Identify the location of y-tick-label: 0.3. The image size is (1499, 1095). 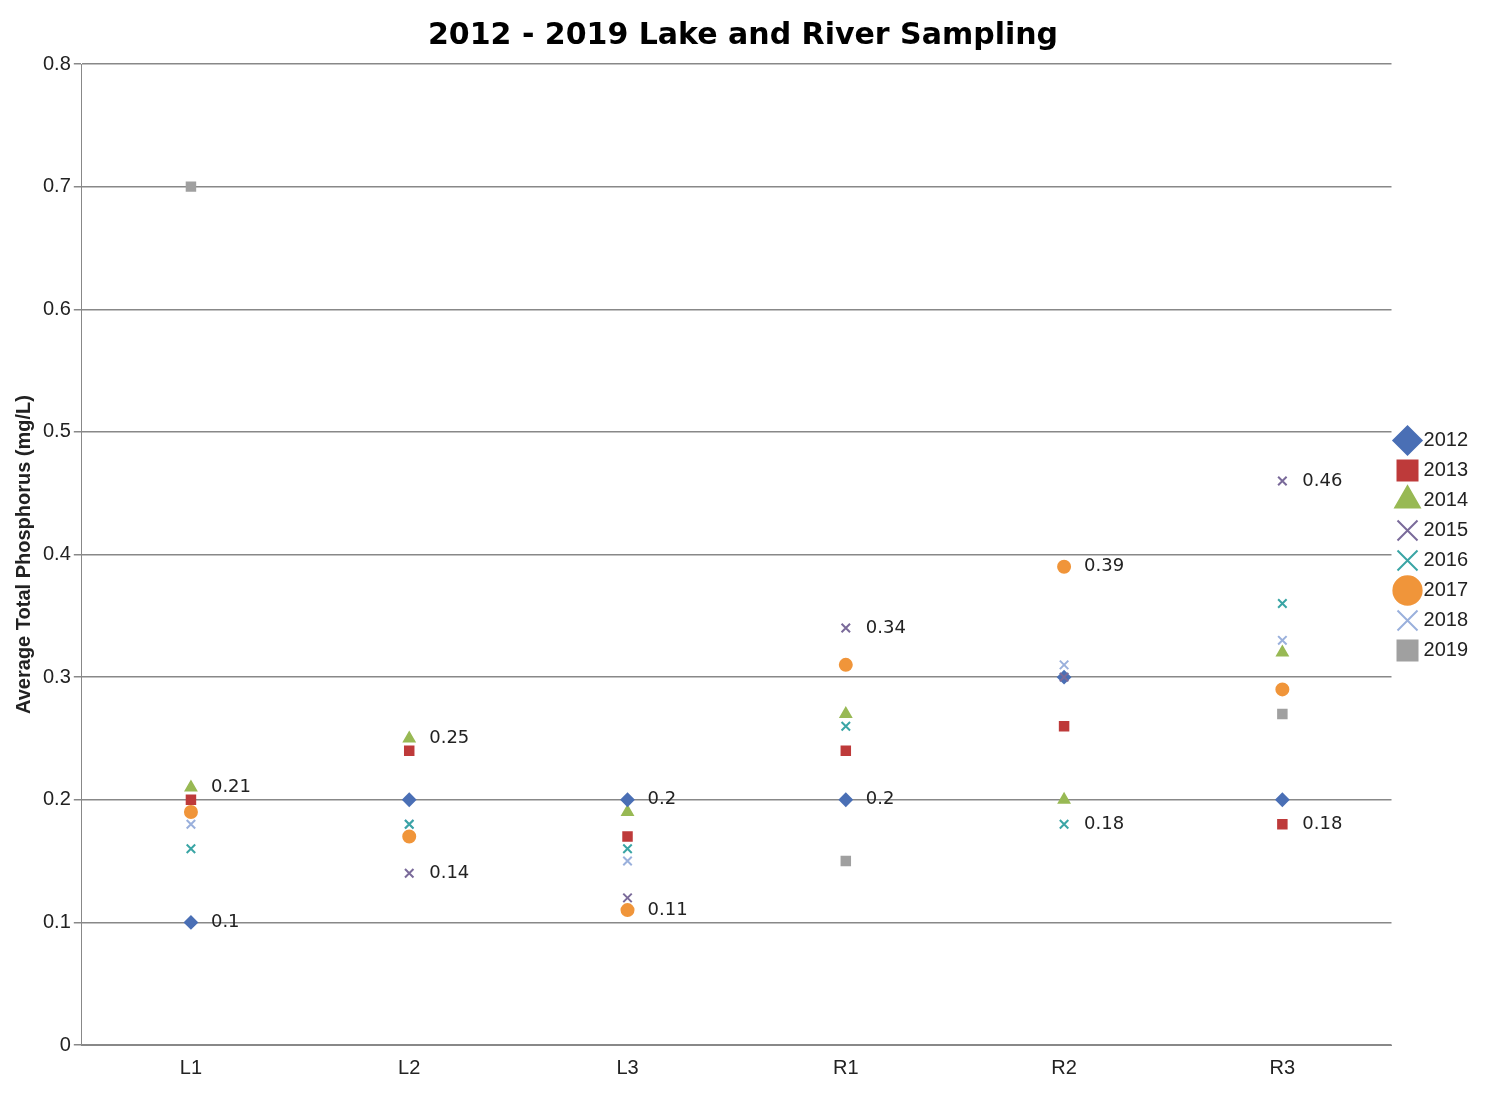
(56, 675).